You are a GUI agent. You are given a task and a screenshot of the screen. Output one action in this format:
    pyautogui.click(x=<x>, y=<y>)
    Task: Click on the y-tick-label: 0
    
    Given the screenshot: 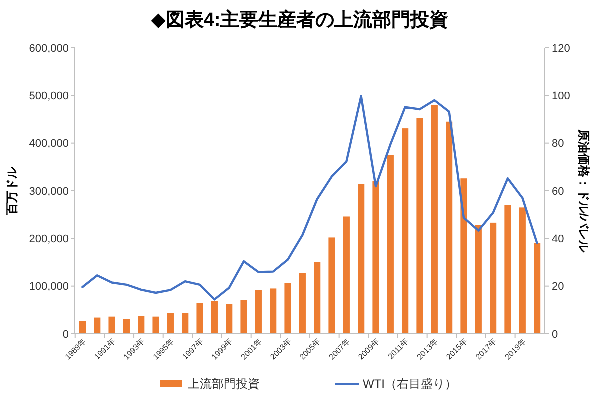 What is the action you would take?
    pyautogui.click(x=65, y=334)
    